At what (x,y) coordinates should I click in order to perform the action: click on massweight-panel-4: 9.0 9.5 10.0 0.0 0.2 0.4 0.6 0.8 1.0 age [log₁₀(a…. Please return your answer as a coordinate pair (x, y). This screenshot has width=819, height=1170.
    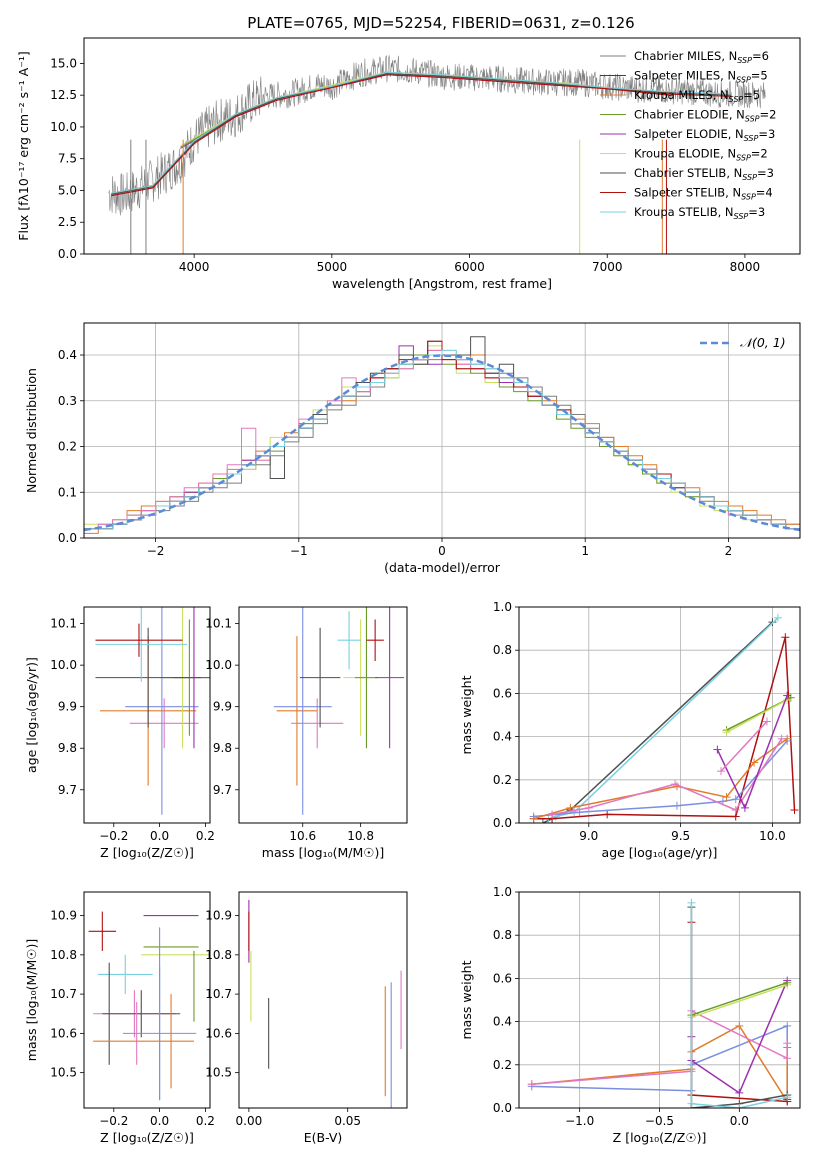
    Looking at the image, I should click on (630, 730).